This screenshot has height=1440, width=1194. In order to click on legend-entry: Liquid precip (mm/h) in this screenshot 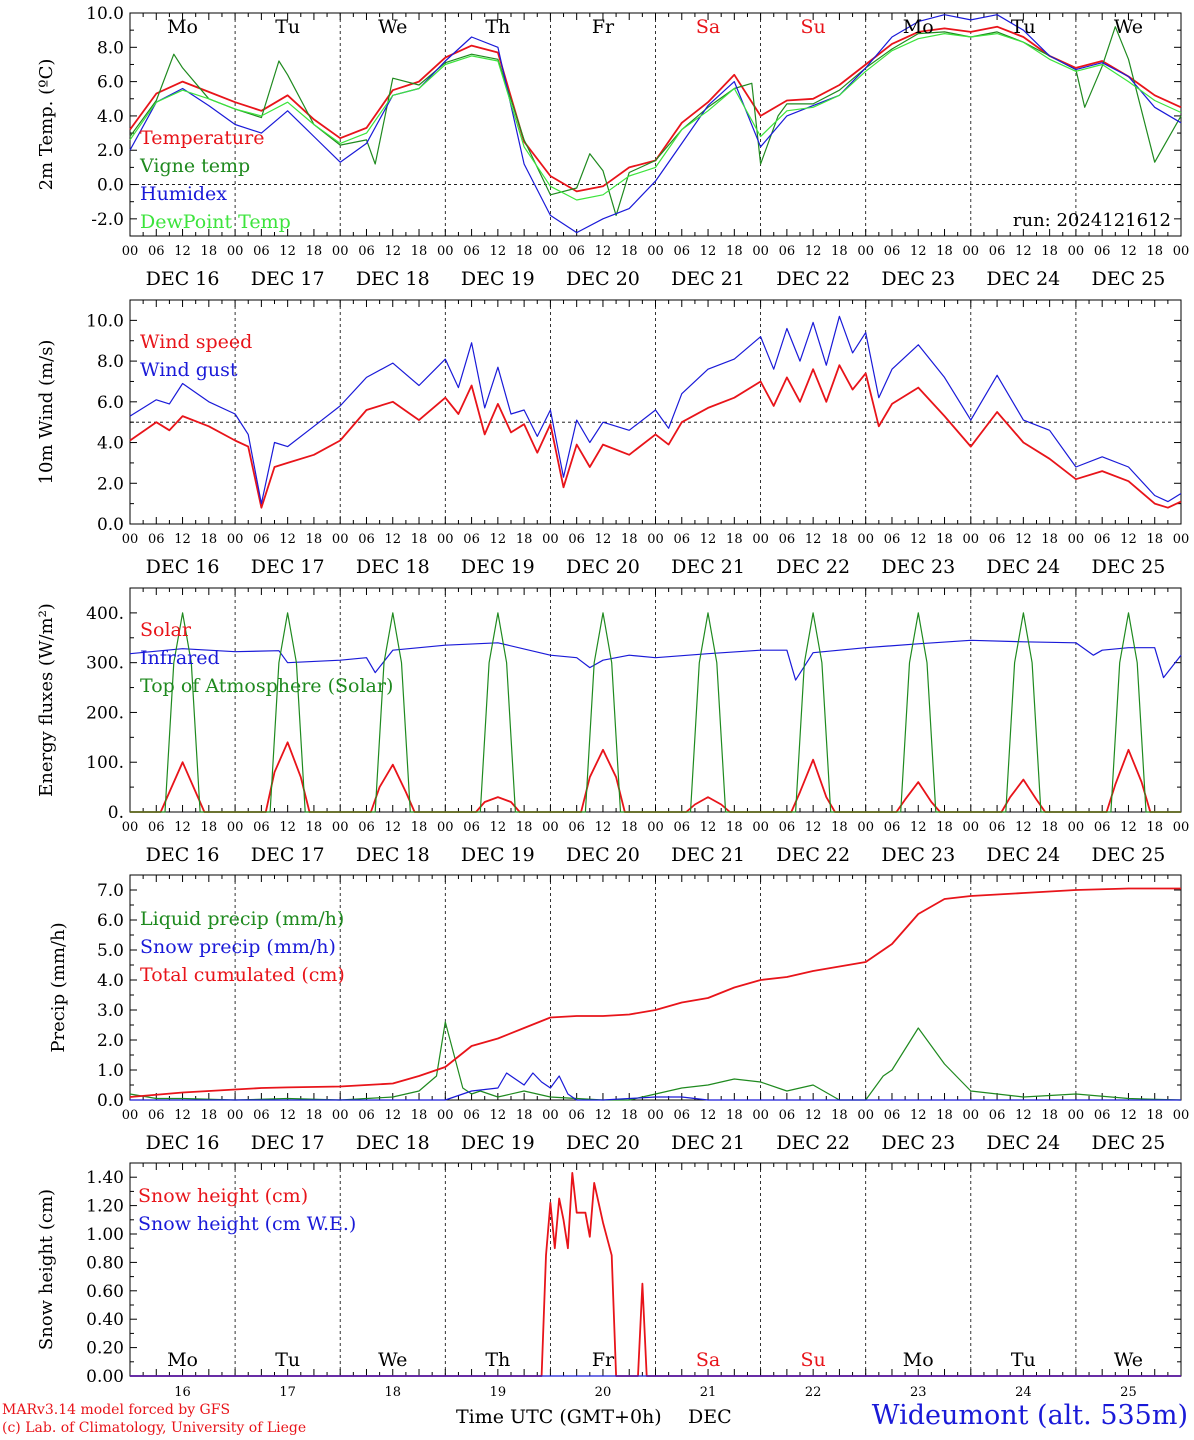, I will do `click(242, 919)`.